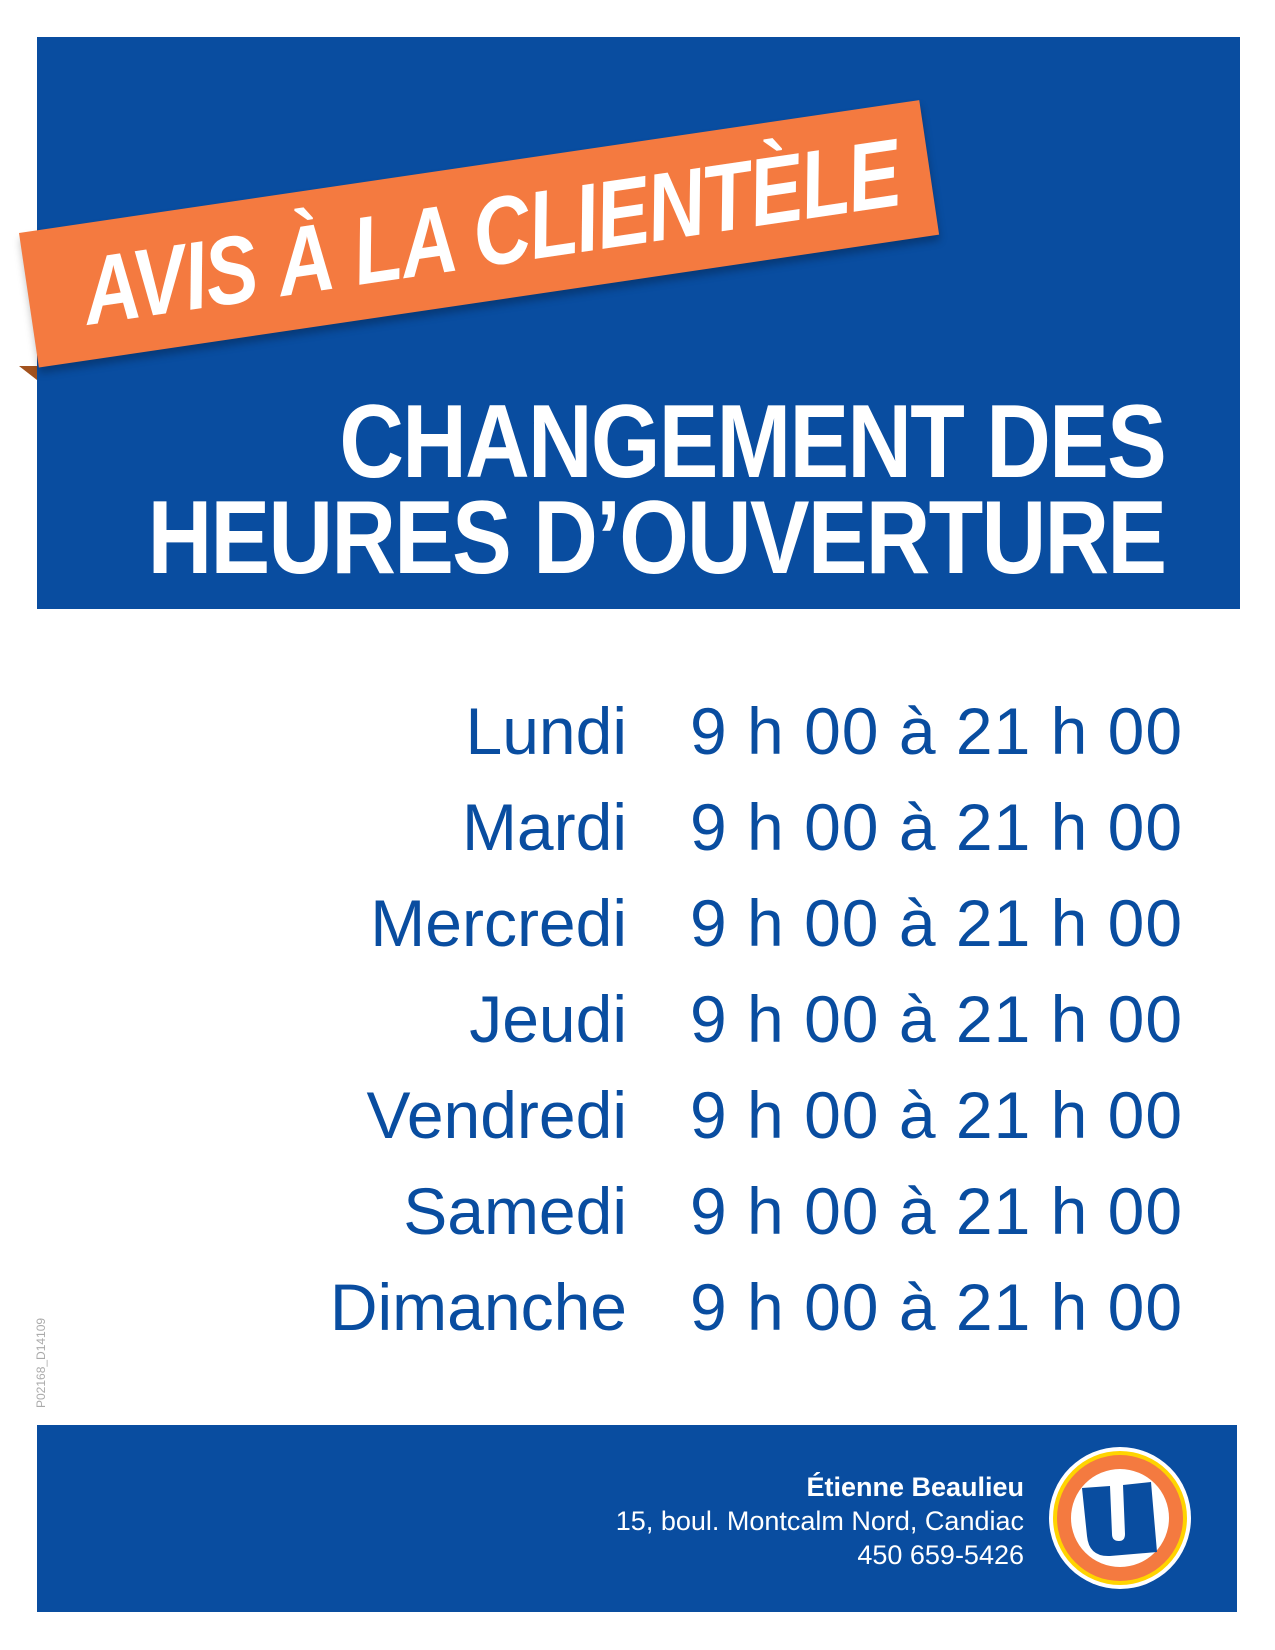 Image resolution: width=1275 pixels, height=1650 pixels. I want to click on day-label: Lundi, so click(546, 731).